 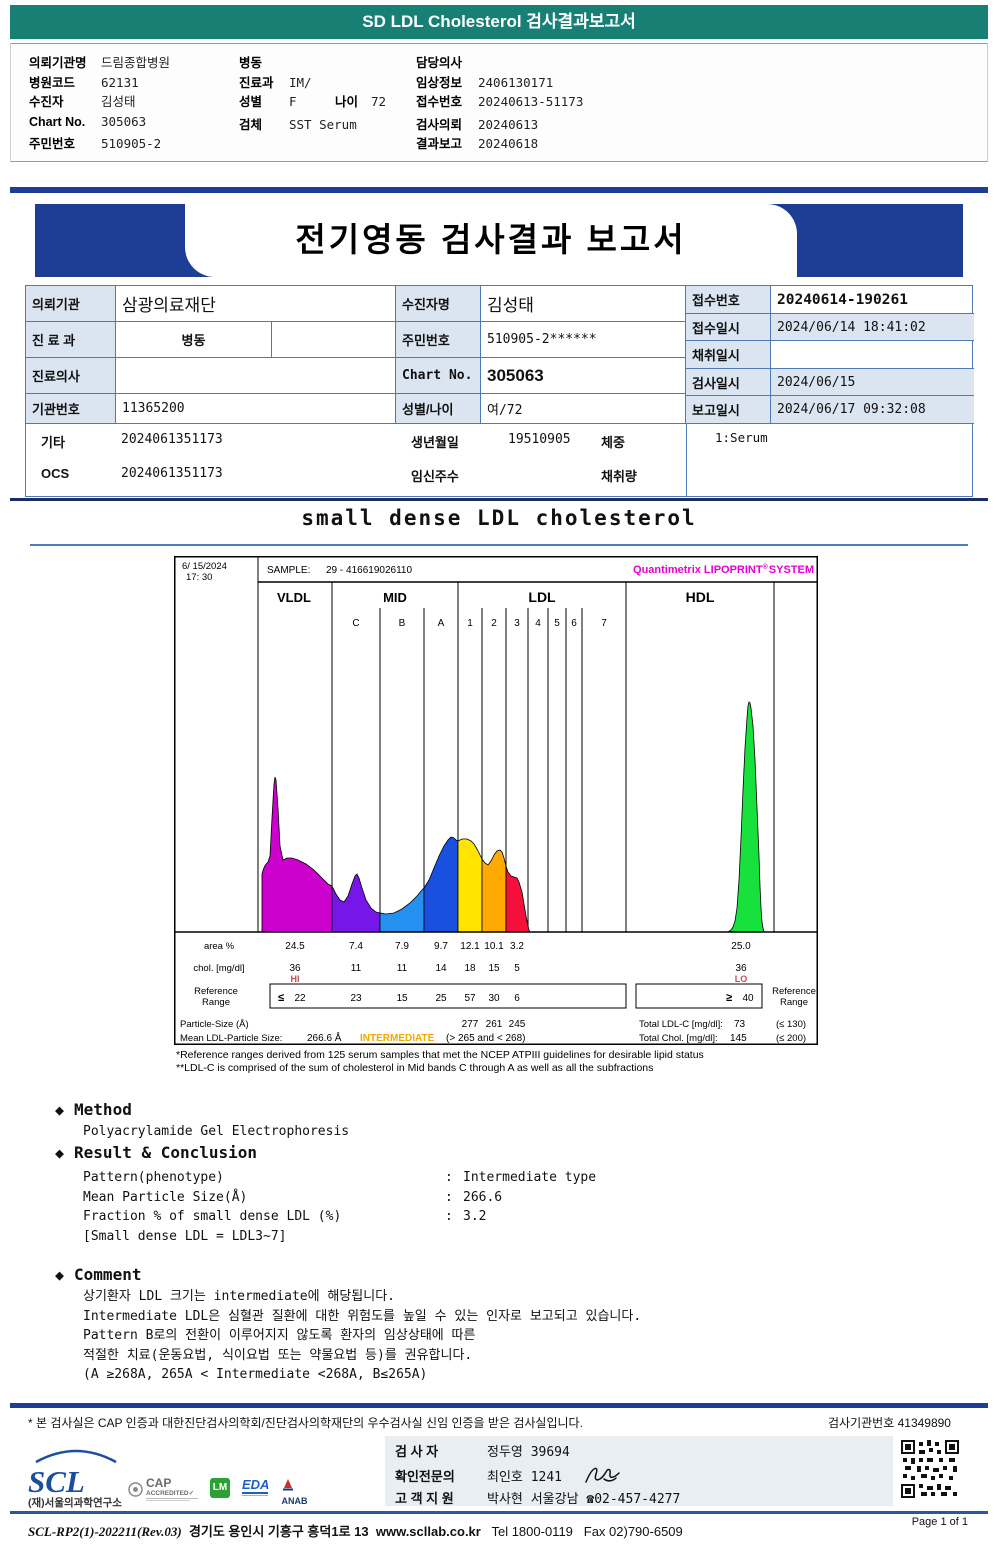 What do you see at coordinates (583, 340) in the screenshot?
I see `table-value: 510905-2******` at bounding box center [583, 340].